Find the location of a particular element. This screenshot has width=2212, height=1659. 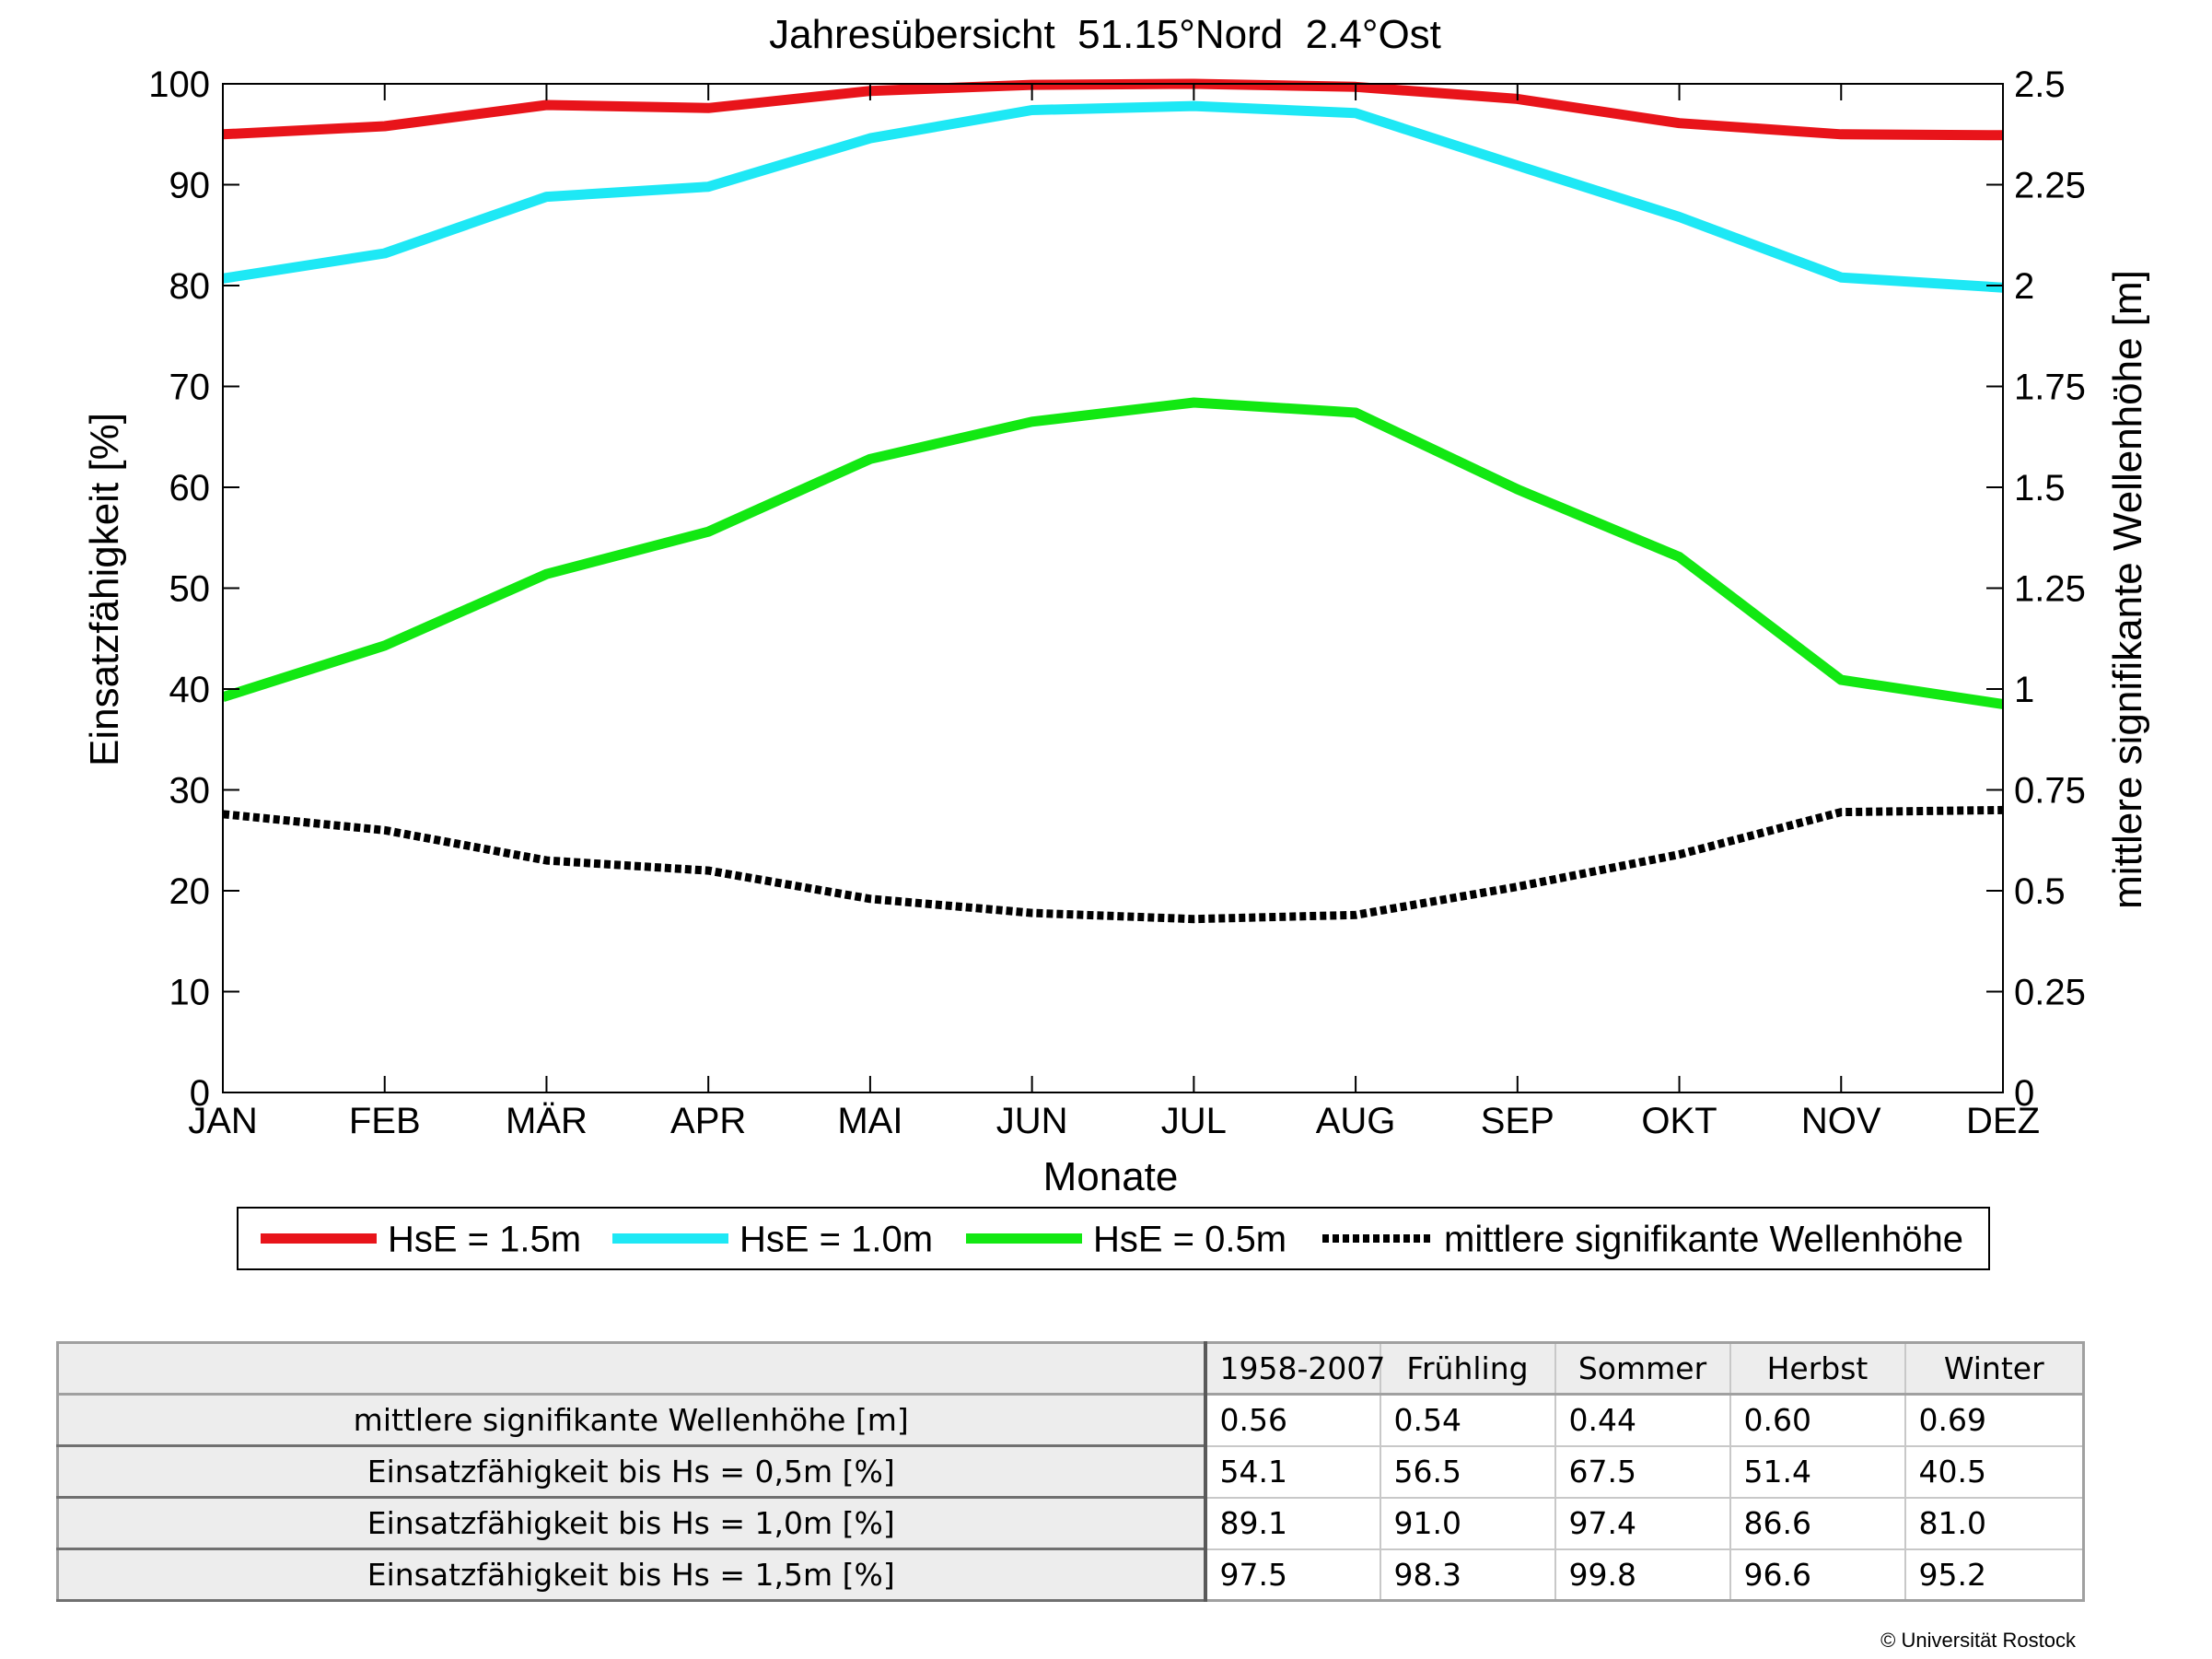

table-header-cell: Frühling is located at coordinates (1468, 1368).